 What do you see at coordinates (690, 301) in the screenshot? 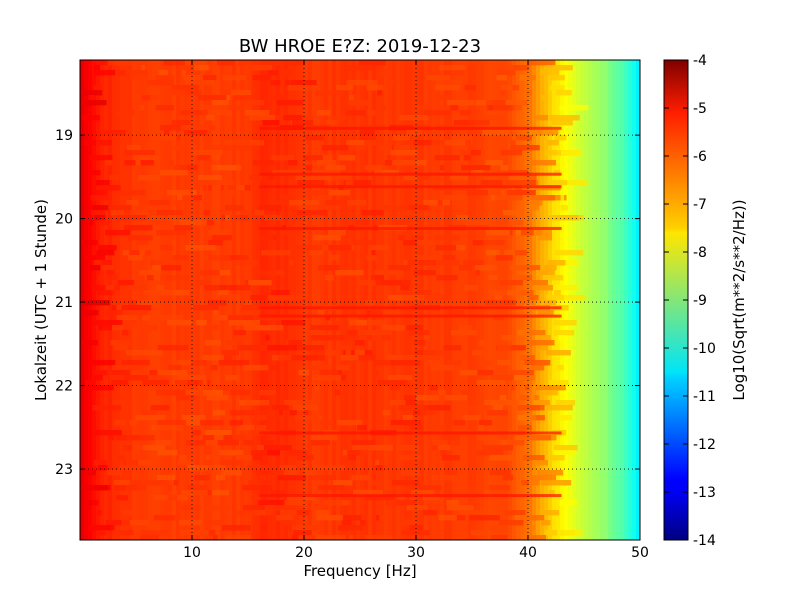
I see `colorbar-ticks: -4 -5 -6 -7 -8 -9 -10 -11 -12 -13 -14` at bounding box center [690, 301].